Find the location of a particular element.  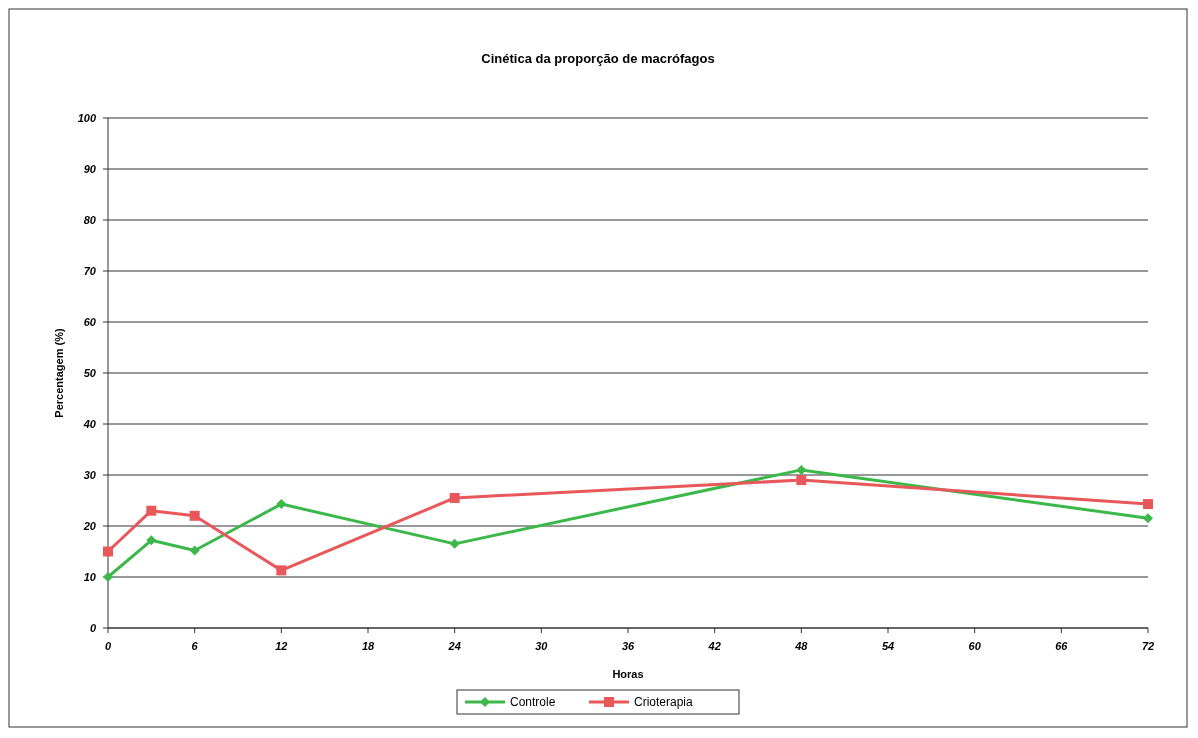

legend-label: Crioterapia is located at coordinates (664, 702).